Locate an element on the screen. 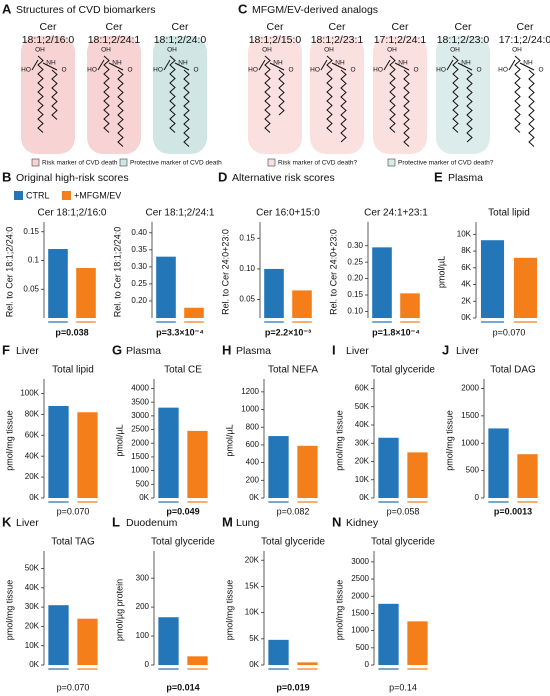 Image resolution: width=550 pixels, height=696 pixels. y-tick-label: 0 is located at coordinates (367, 664).